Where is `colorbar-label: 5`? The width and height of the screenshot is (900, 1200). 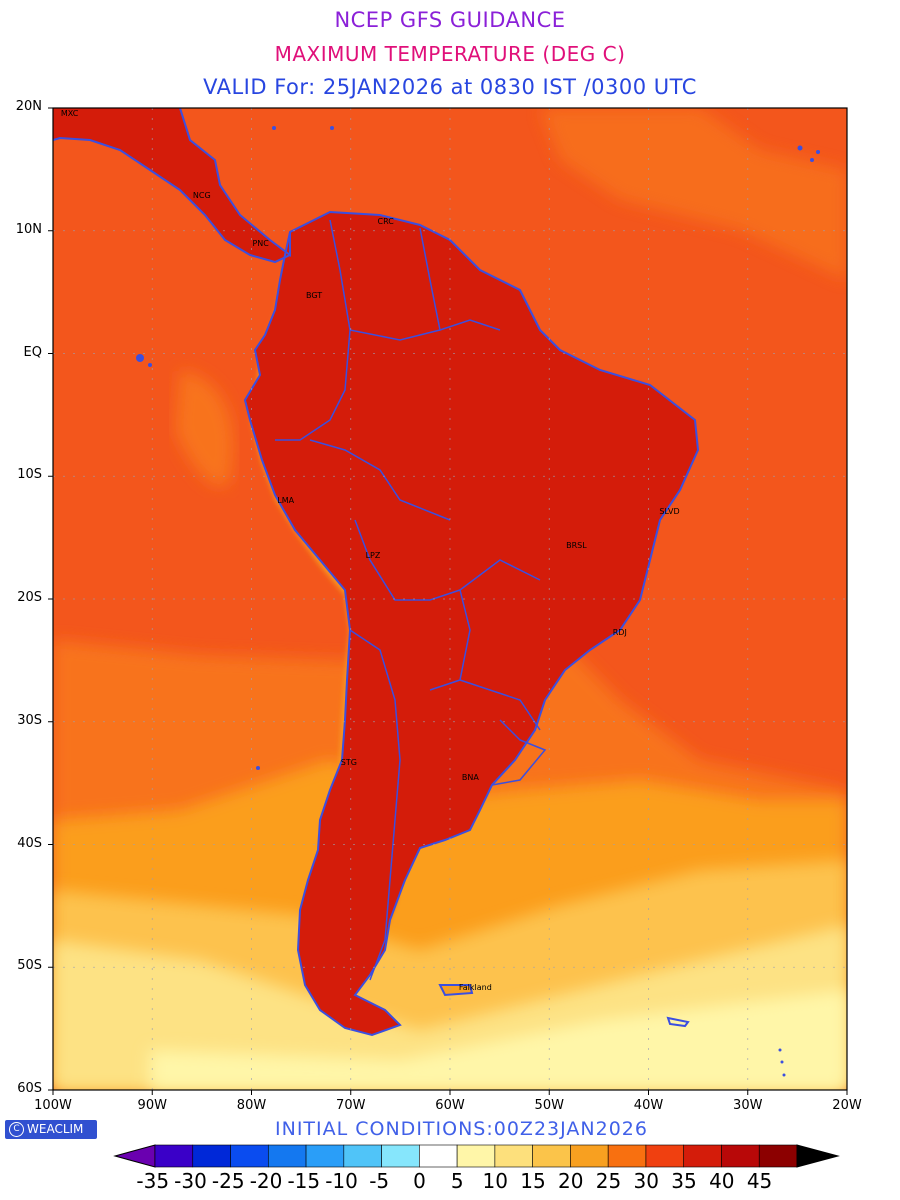 colorbar-label: 5 is located at coordinates (457, 1181).